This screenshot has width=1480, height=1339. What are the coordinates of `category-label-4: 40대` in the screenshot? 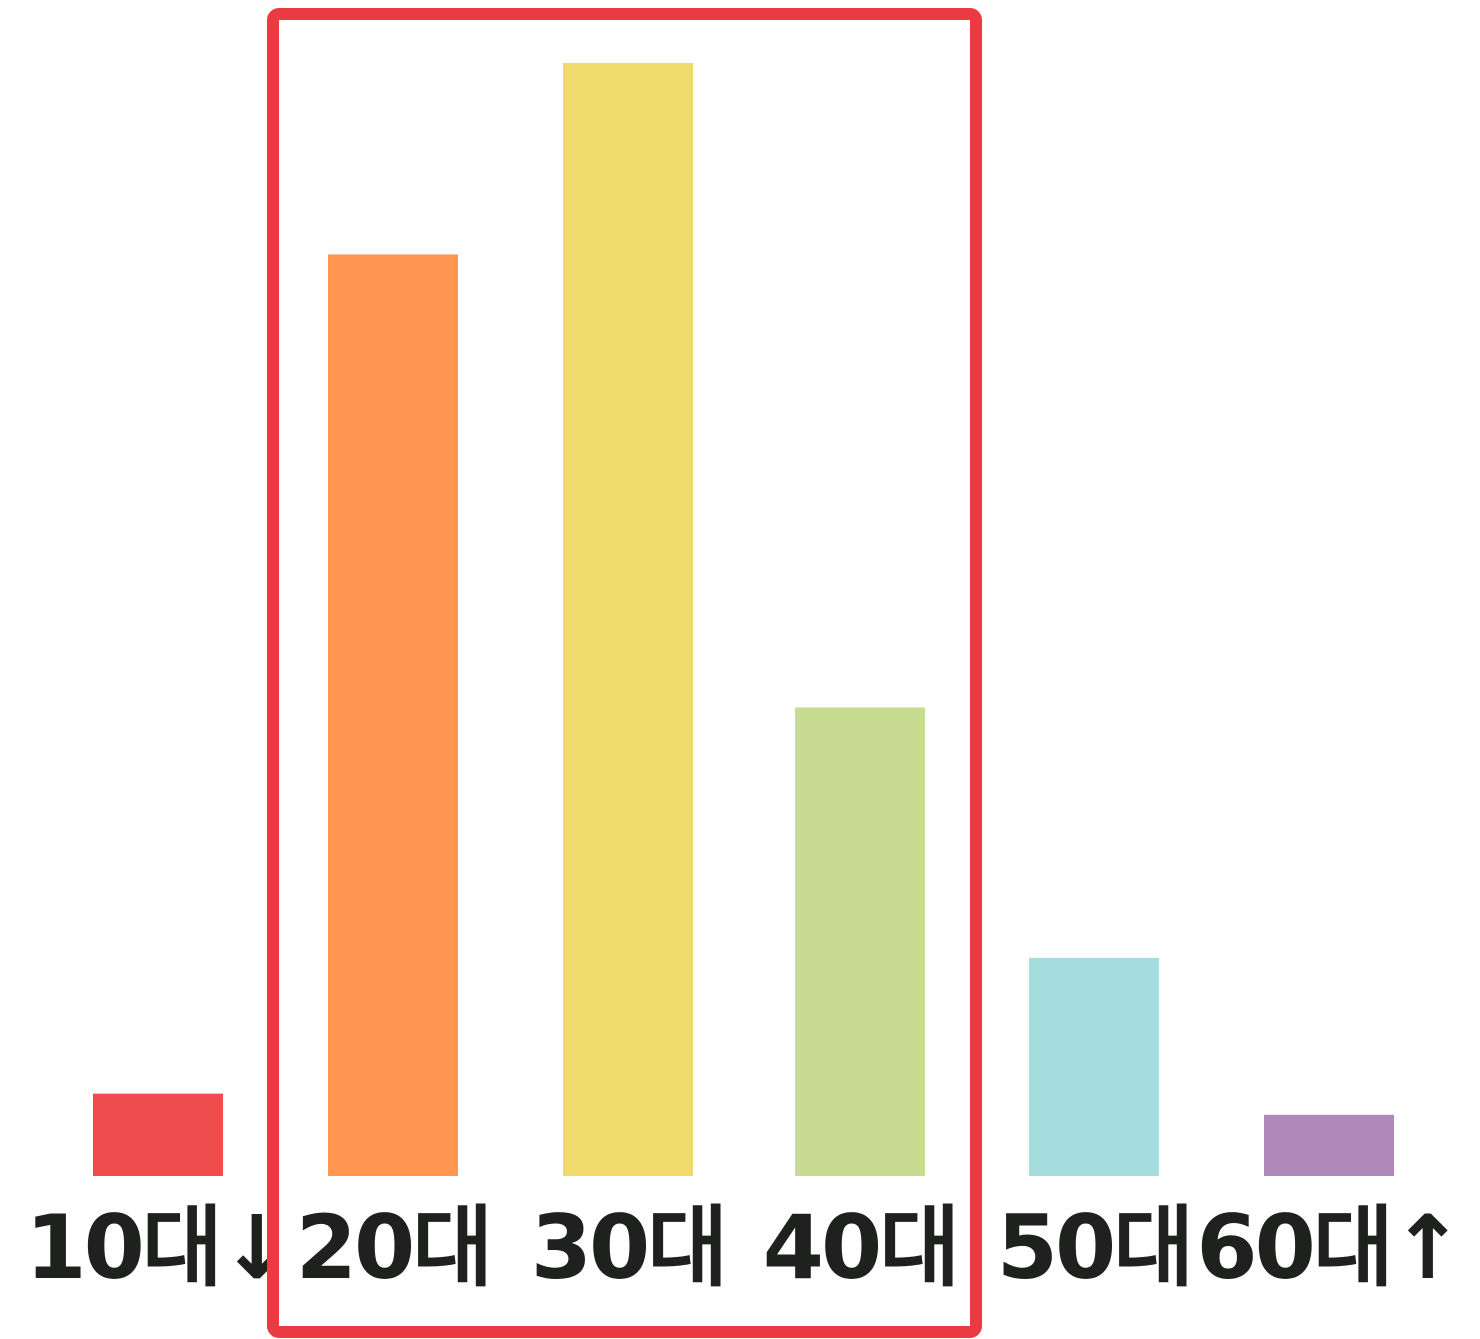 It's located at (860, 1247).